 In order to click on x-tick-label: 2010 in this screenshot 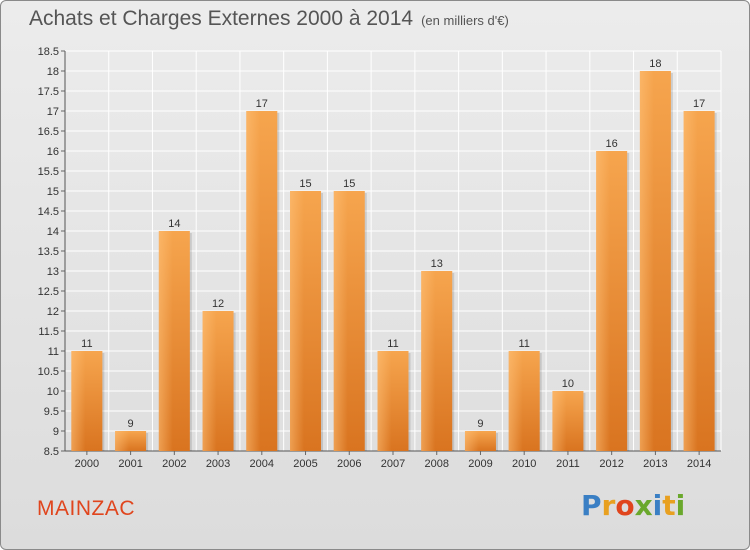, I will do `click(524, 464)`.